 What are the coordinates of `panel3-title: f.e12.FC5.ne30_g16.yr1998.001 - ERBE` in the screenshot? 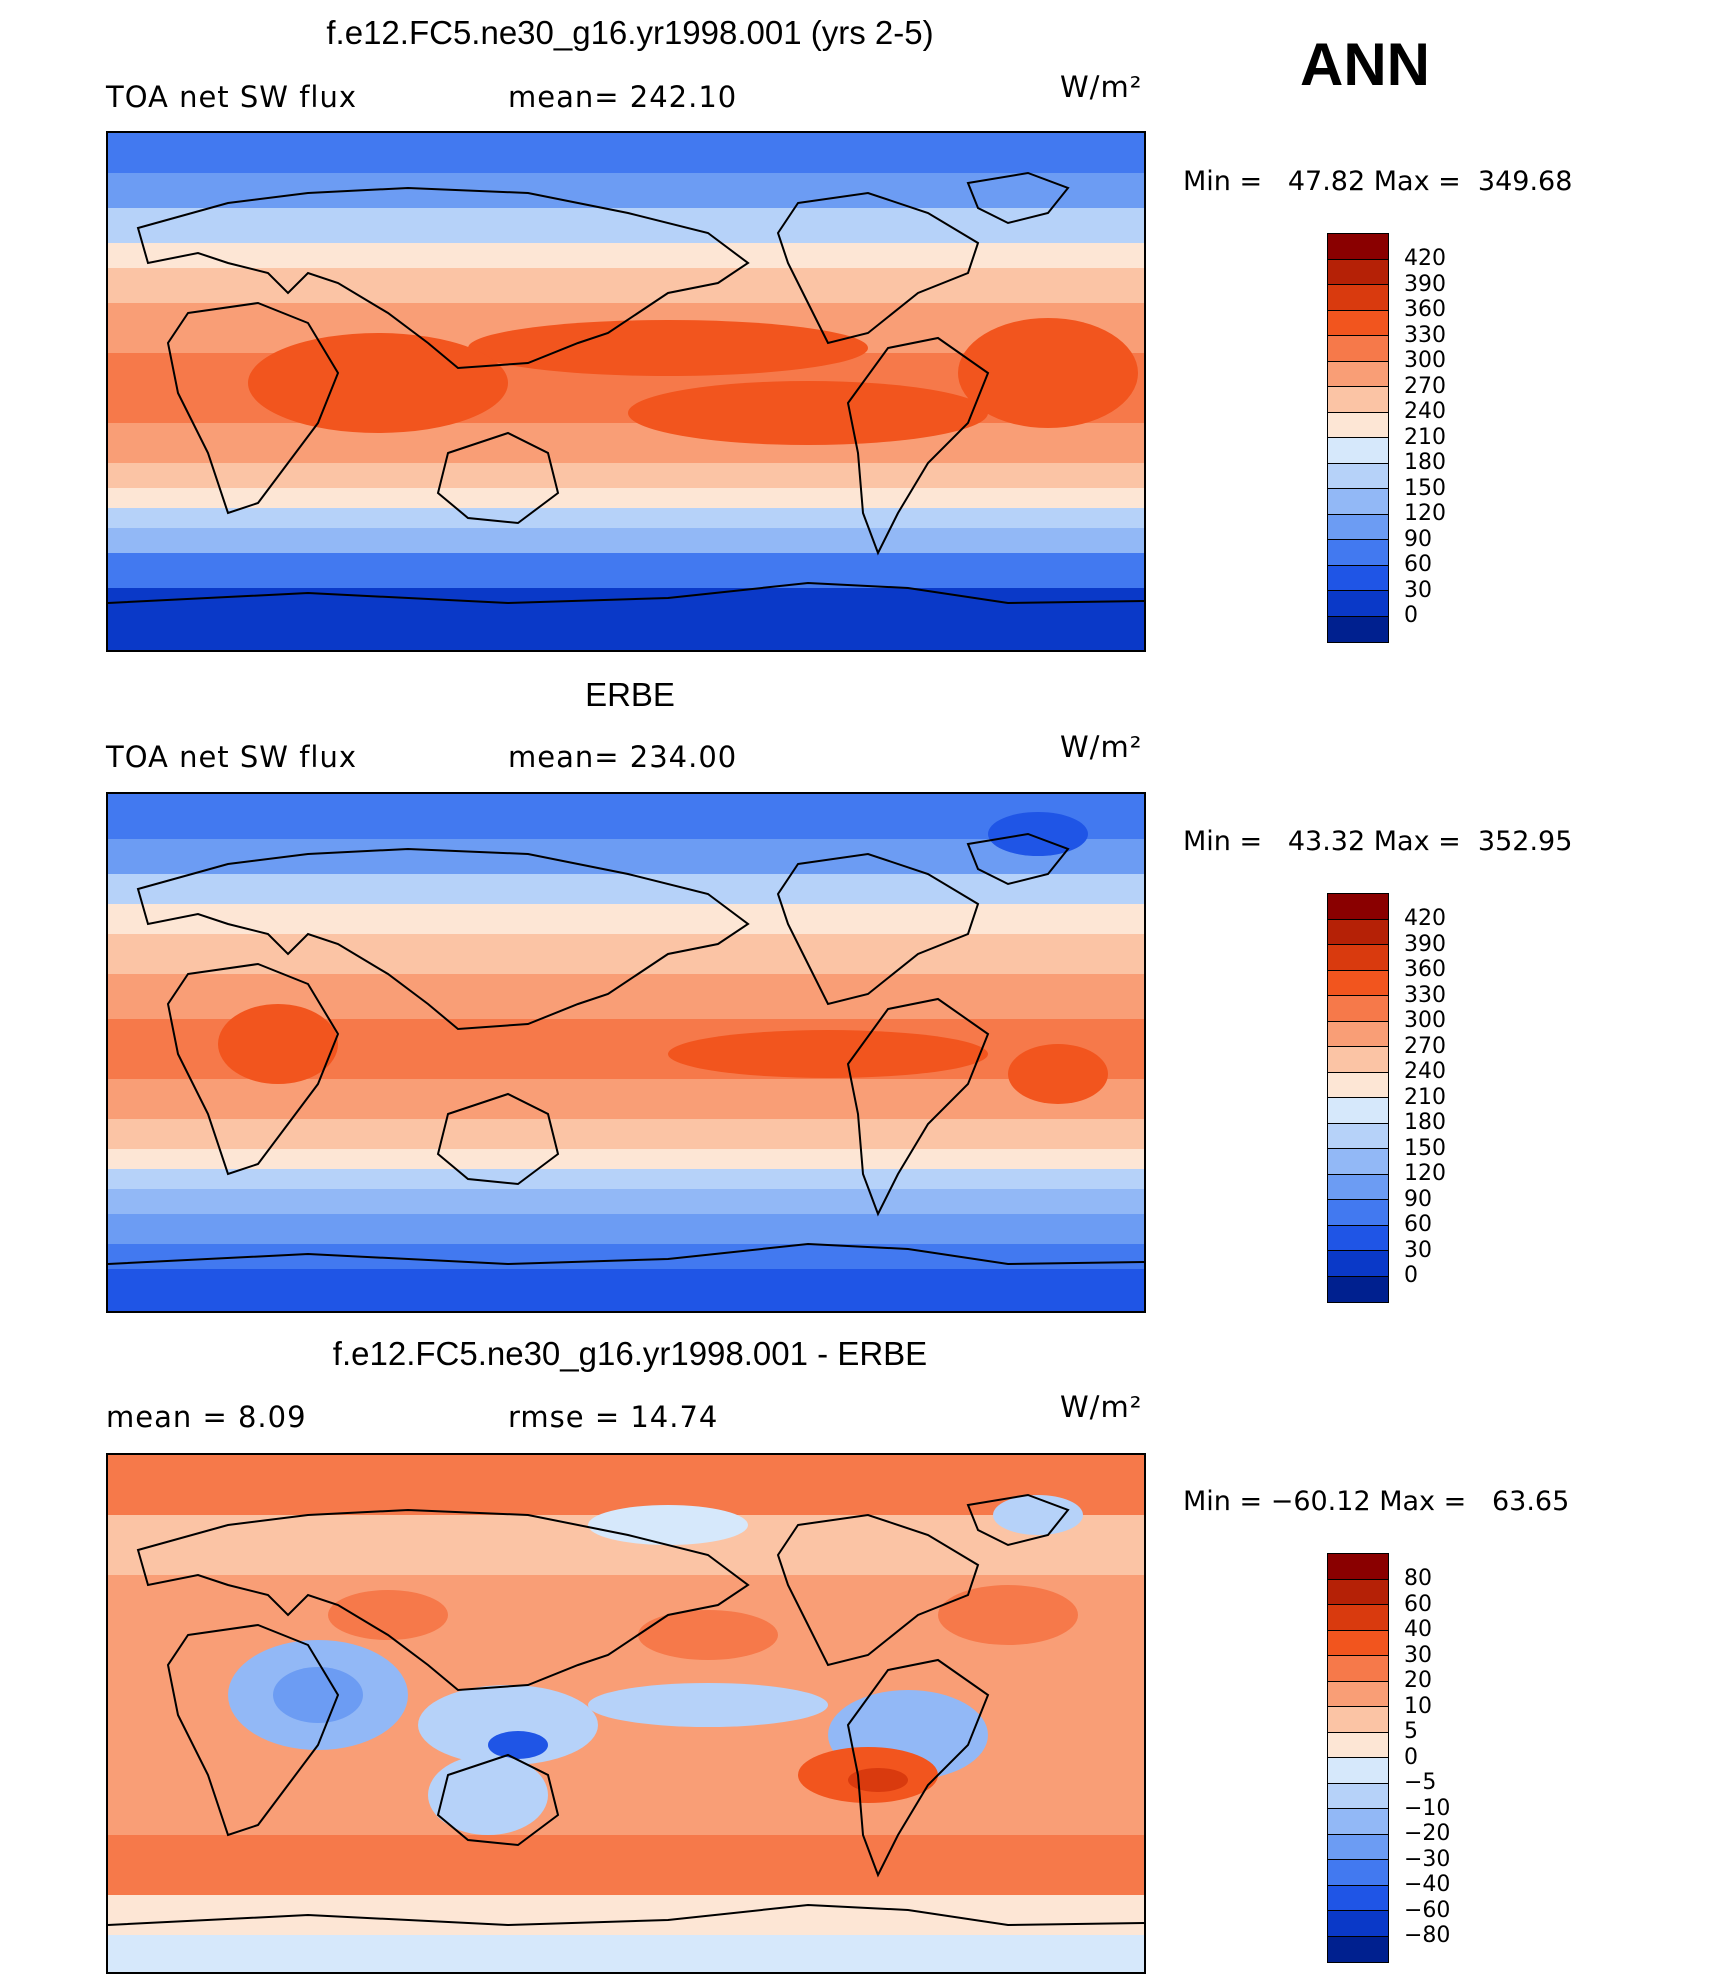 It's located at (630, 1353).